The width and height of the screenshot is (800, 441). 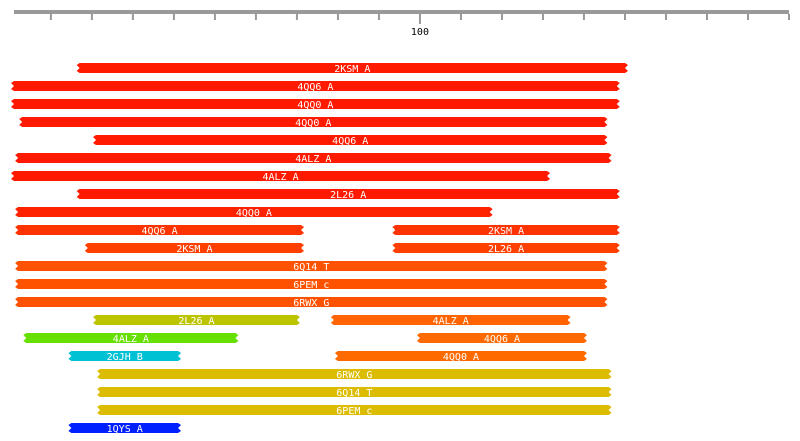 I want to click on x-tick-label: 100, so click(x=420, y=32).